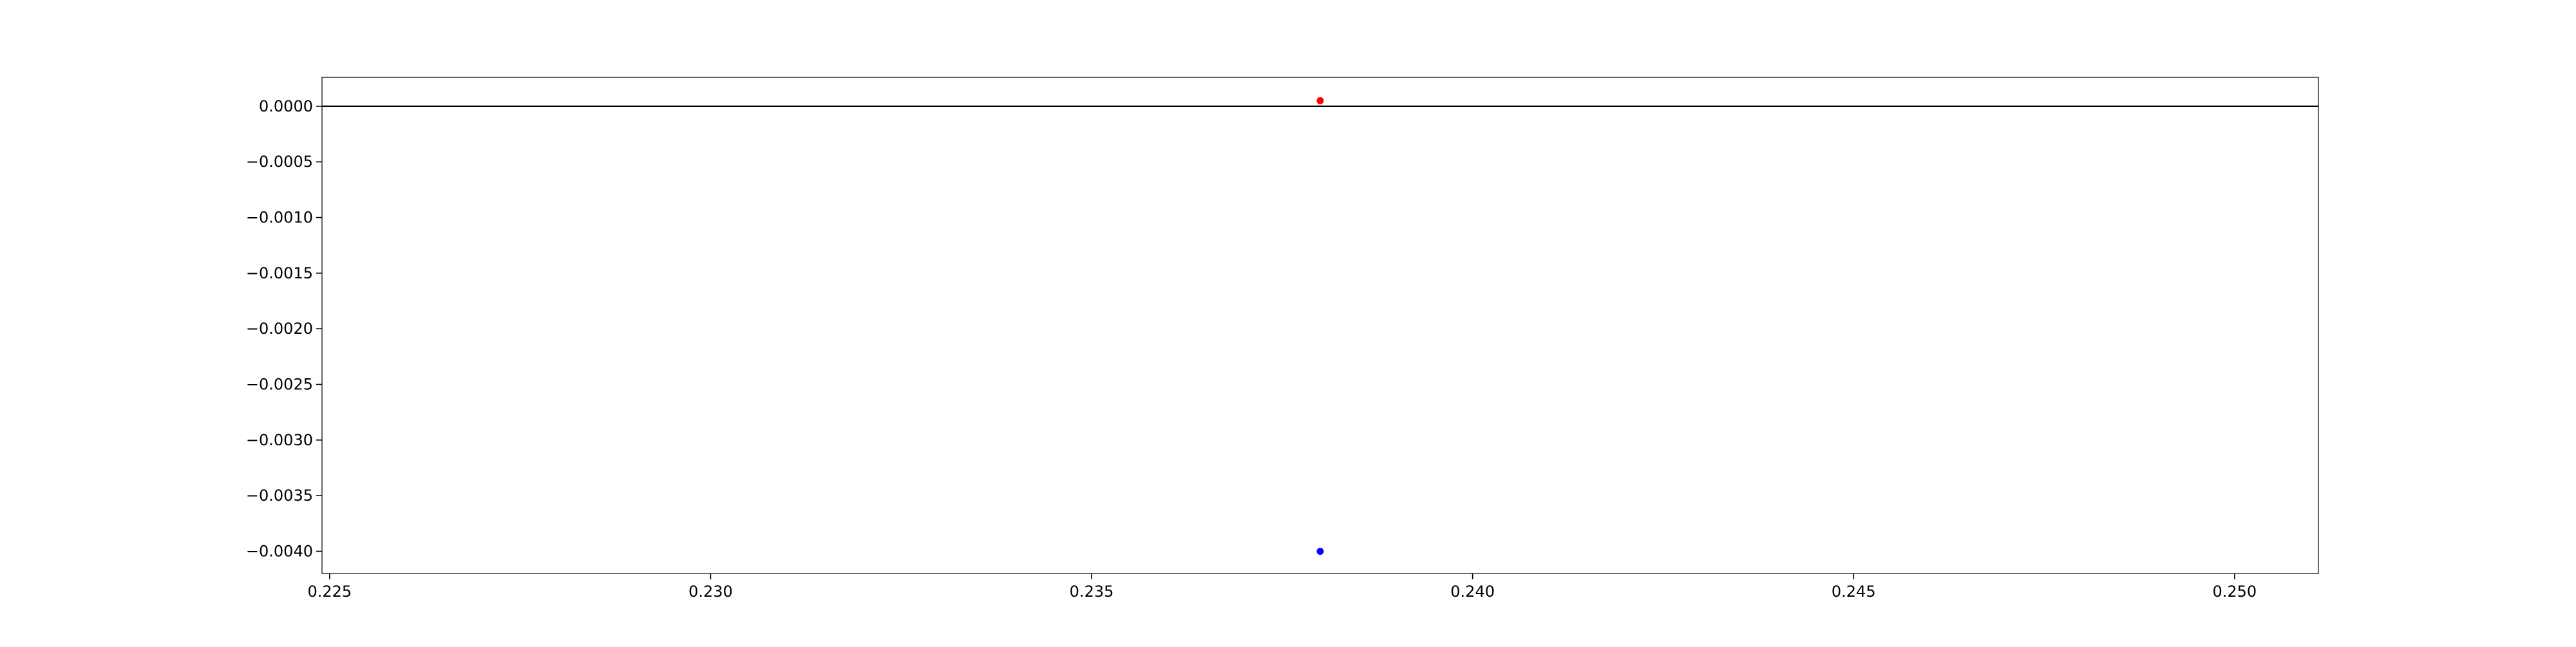 The width and height of the screenshot is (2576, 647). Describe the element at coordinates (279, 440) in the screenshot. I see `y-tick-label: −0.0030` at that location.